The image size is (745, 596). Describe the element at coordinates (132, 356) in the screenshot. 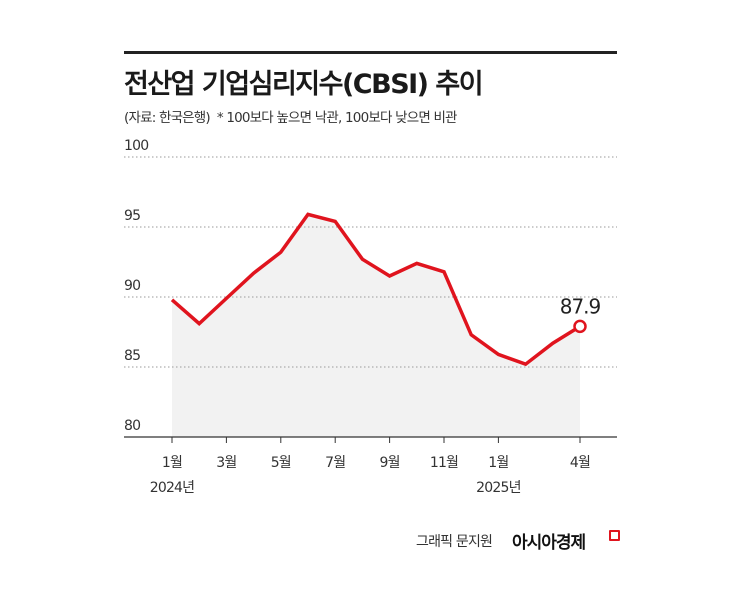

I see `y-tick-label: 85` at that location.